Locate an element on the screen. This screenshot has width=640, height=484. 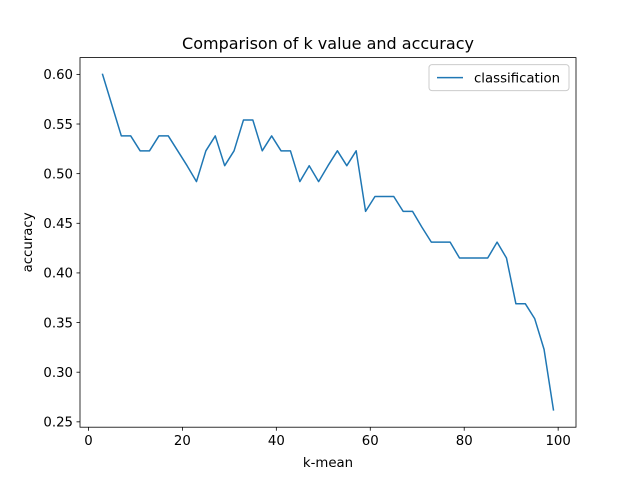
legend-frame is located at coordinates (499, 78).